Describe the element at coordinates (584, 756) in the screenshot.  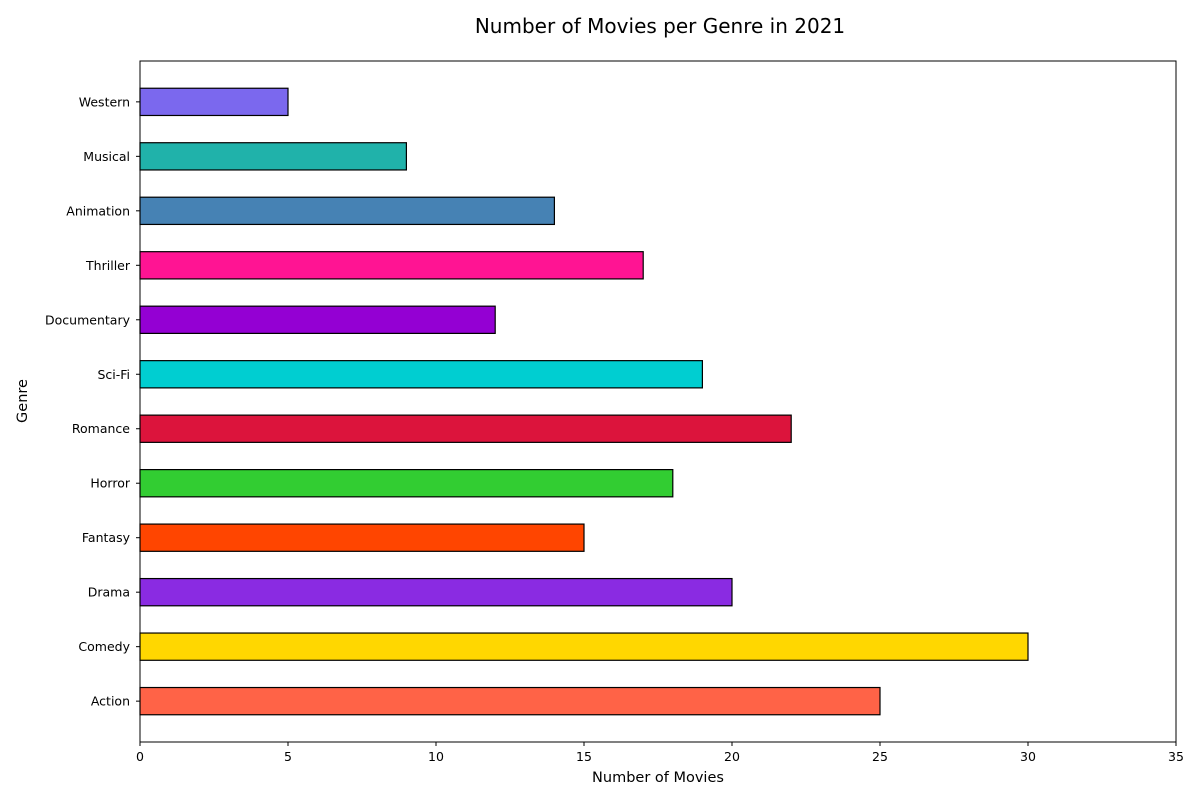
I see `x-tick-label: 15` at that location.